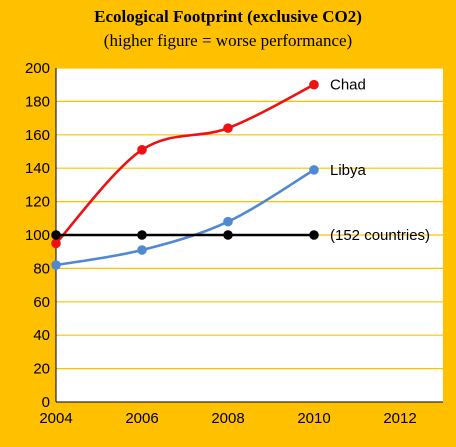 This screenshot has height=447, width=456. I want to click on series-line-libya, so click(185, 217).